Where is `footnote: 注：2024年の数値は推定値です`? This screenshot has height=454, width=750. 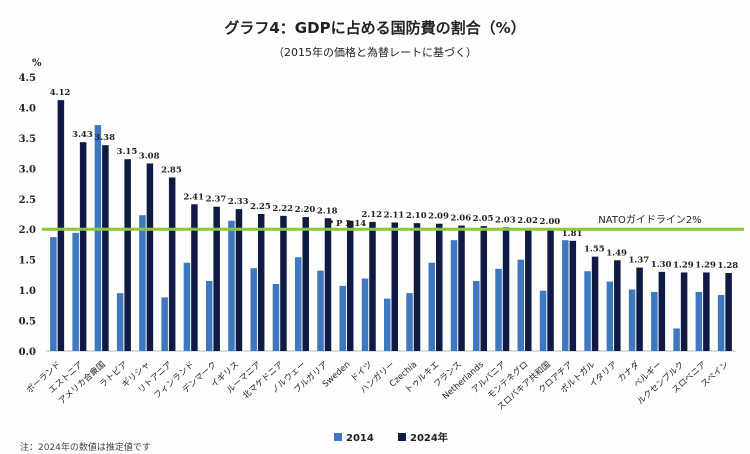 footnote: 注：2024年の数値は推定値です is located at coordinates (85, 447).